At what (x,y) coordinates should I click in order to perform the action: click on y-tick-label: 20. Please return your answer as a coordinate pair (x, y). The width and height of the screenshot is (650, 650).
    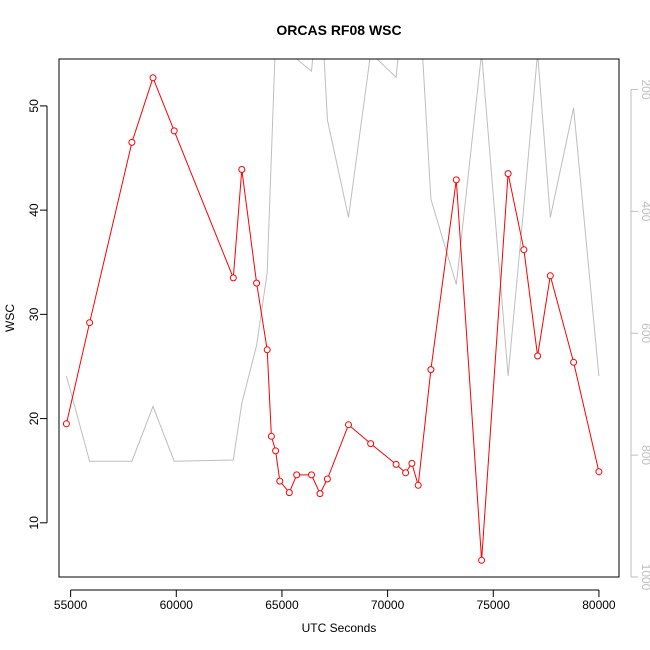
    Looking at the image, I should click on (34, 419).